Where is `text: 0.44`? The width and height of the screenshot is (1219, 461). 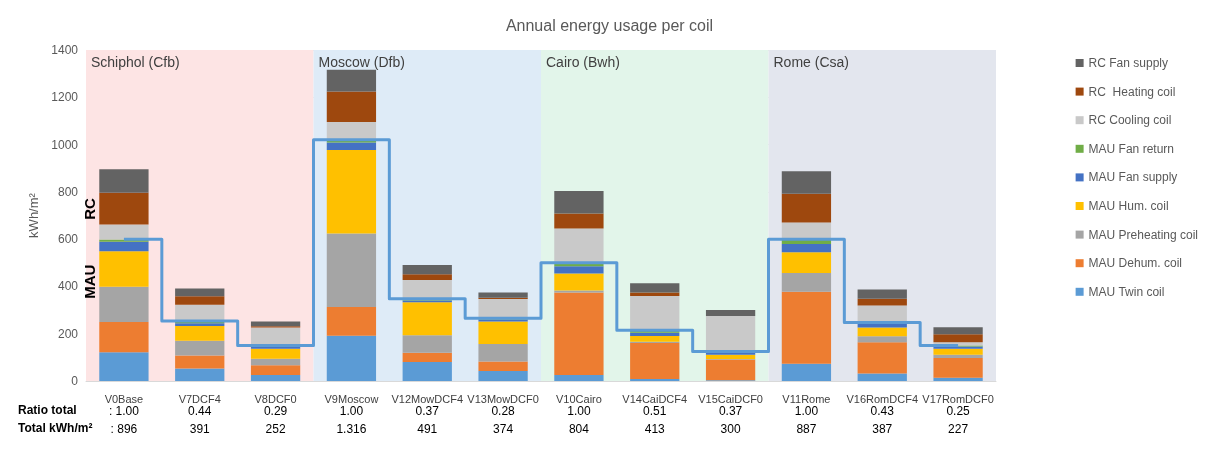 text: 0.44 is located at coordinates (200, 411).